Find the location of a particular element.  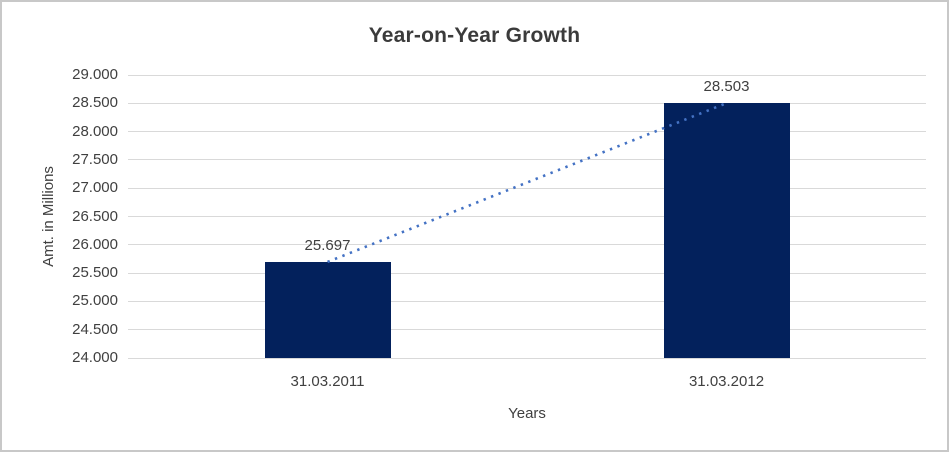

y-tick-label: 26.500 is located at coordinates (95, 216).